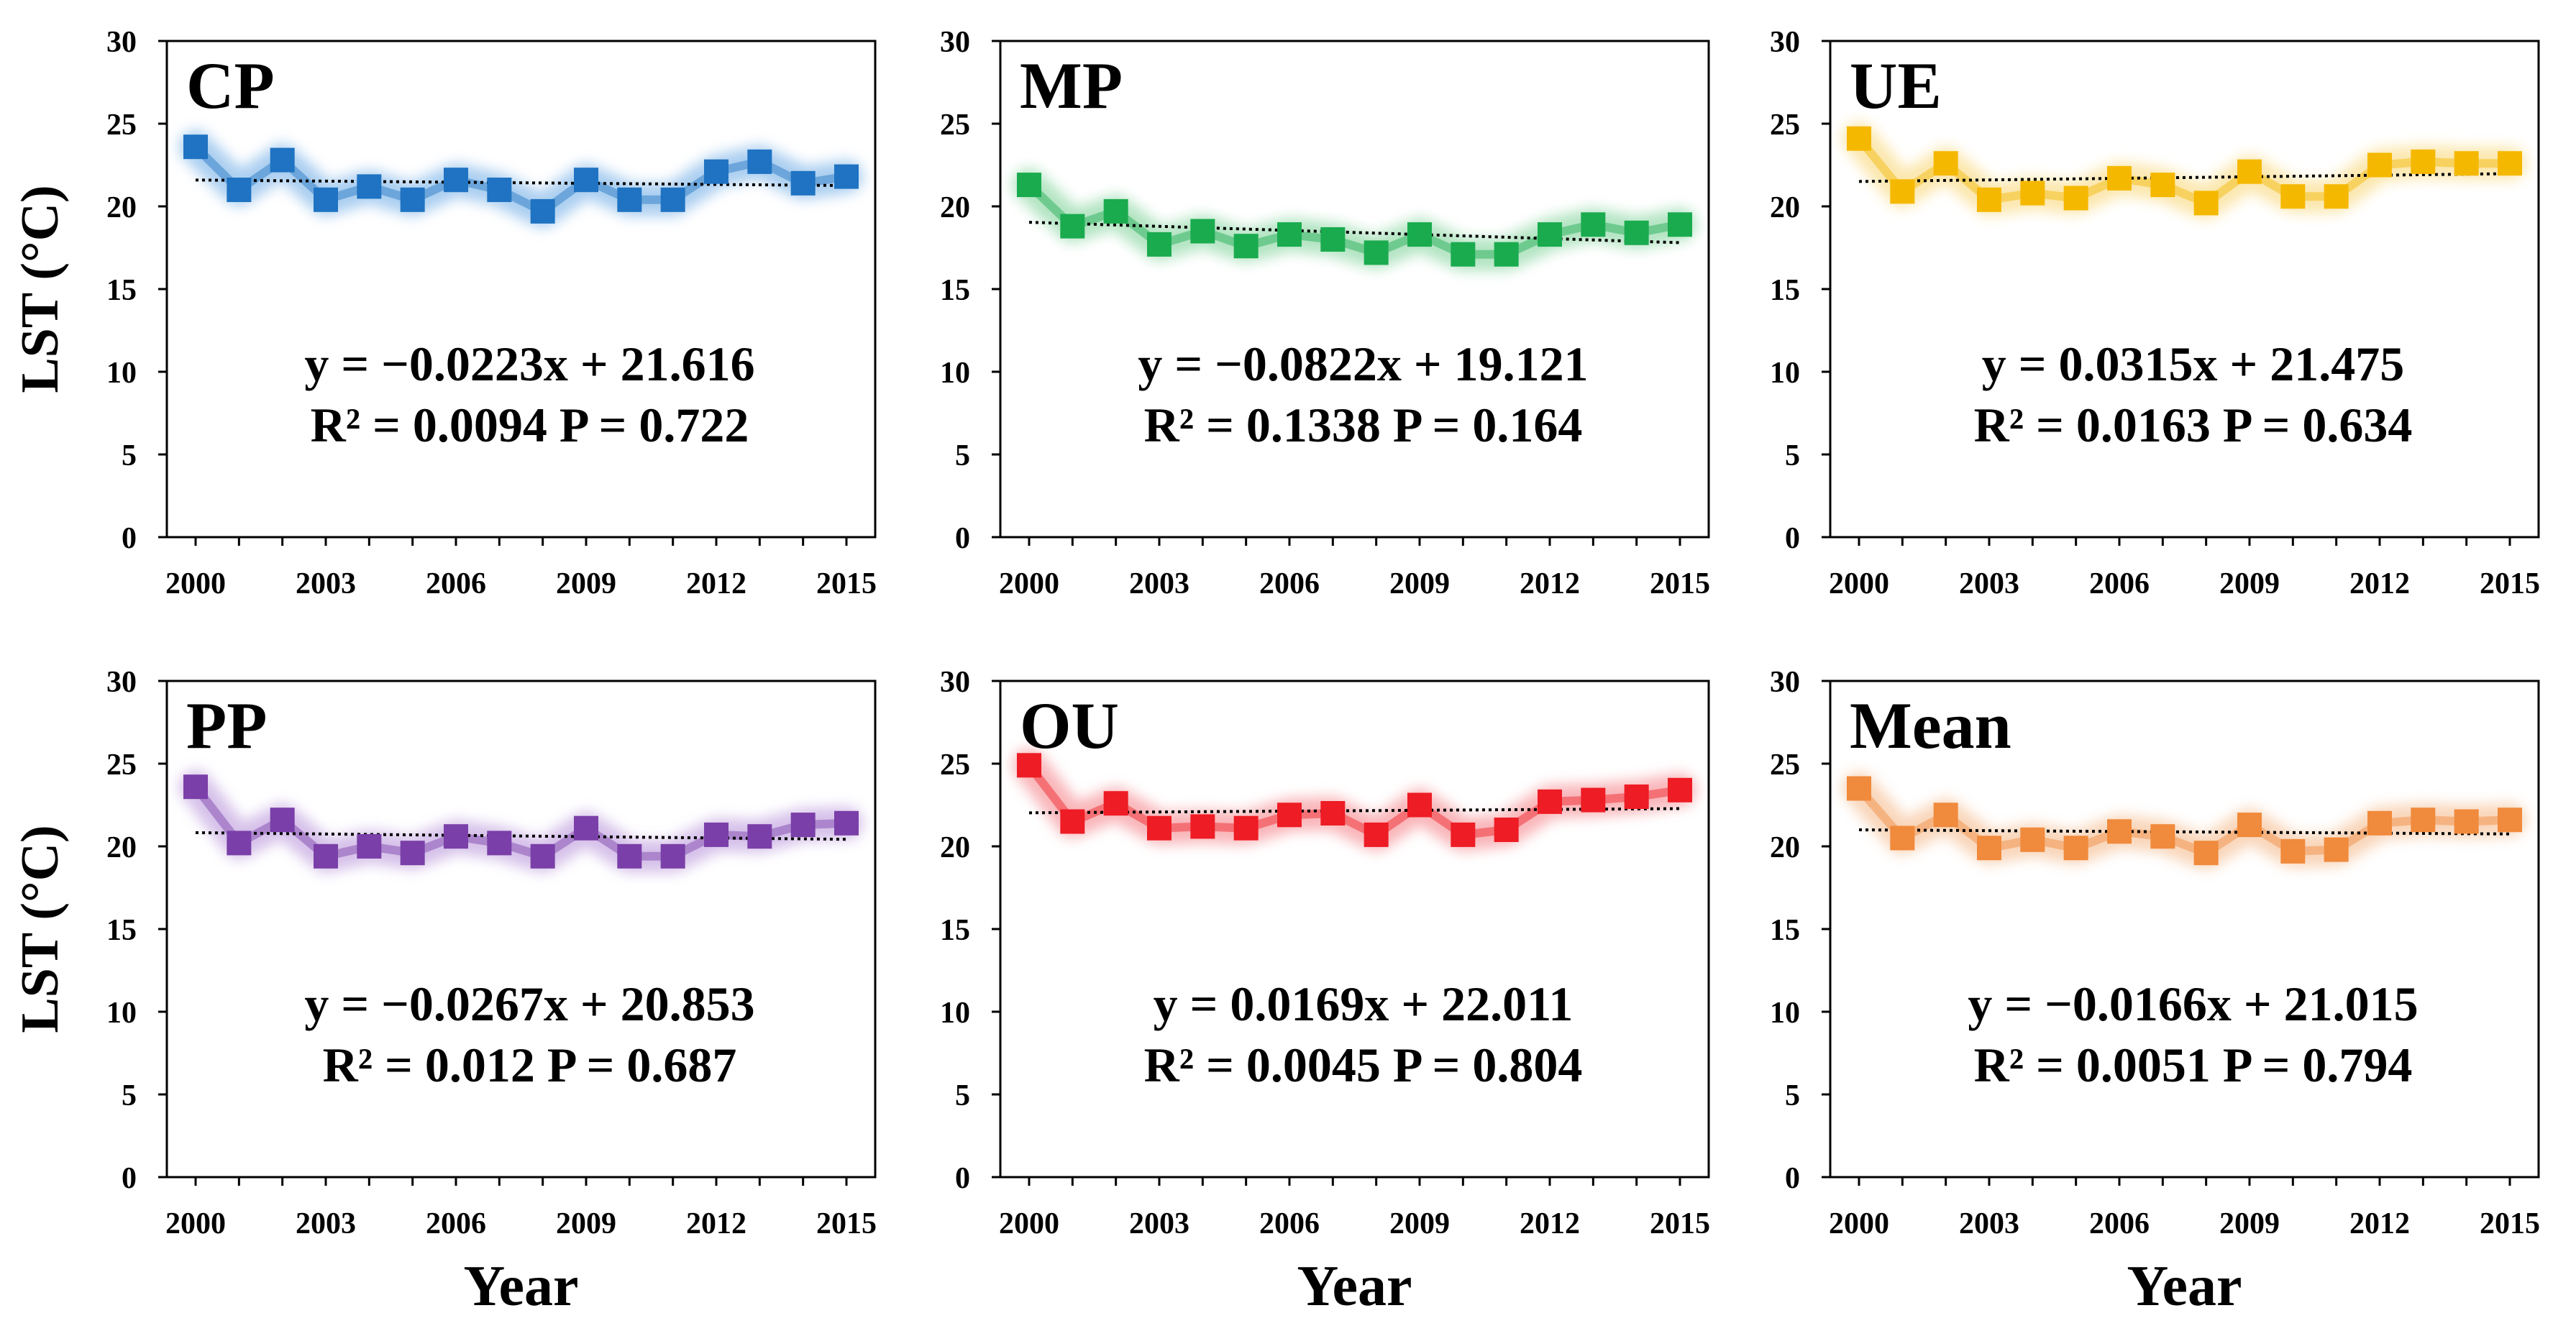 This screenshot has height=1331, width=2576. What do you see at coordinates (1071, 85) in the screenshot?
I see `panel-title: MP` at bounding box center [1071, 85].